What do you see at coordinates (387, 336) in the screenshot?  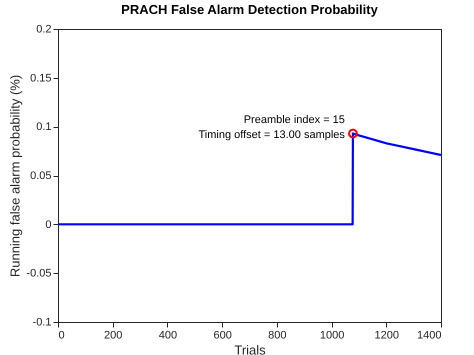 I see `x-tick-label: 1200` at bounding box center [387, 336].